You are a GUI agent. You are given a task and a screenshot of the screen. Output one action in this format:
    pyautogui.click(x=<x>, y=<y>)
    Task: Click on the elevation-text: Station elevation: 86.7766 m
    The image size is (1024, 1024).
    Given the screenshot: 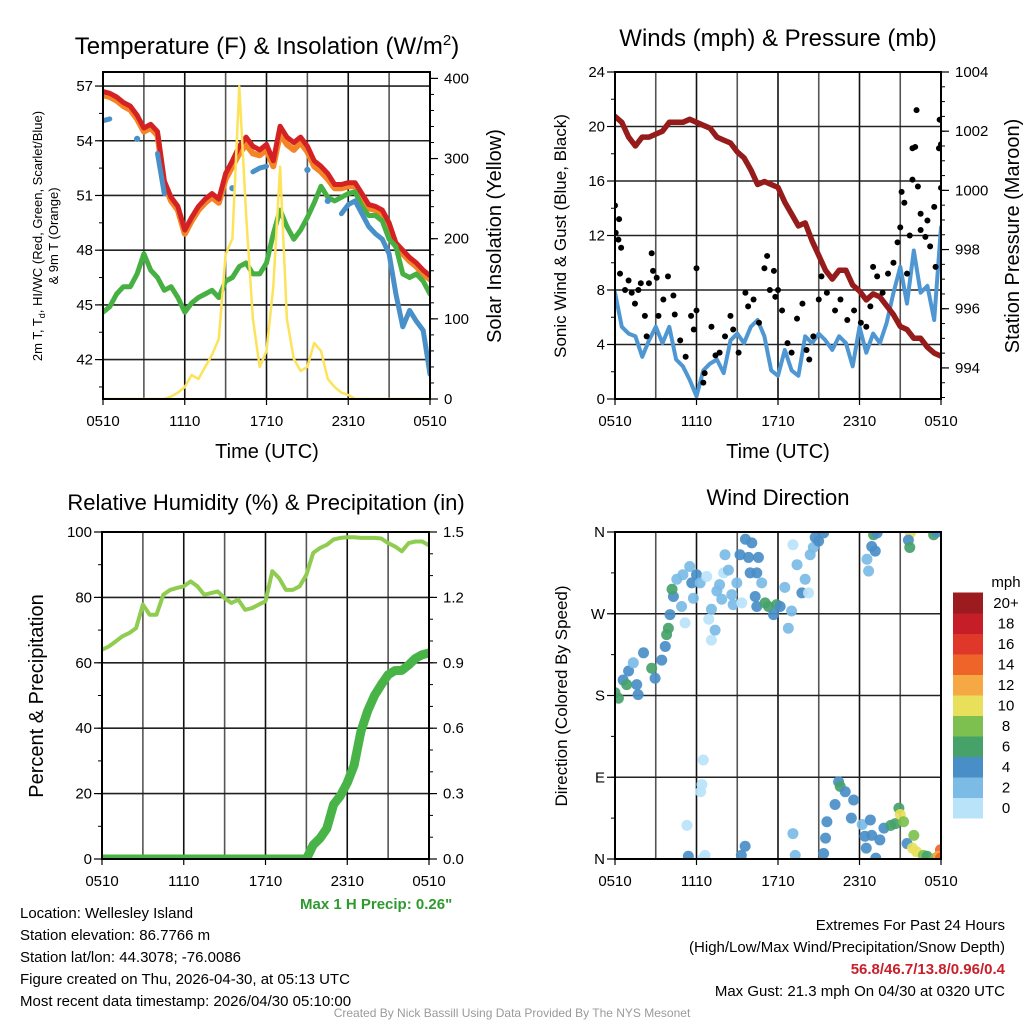 What is the action you would take?
    pyautogui.click(x=115, y=935)
    